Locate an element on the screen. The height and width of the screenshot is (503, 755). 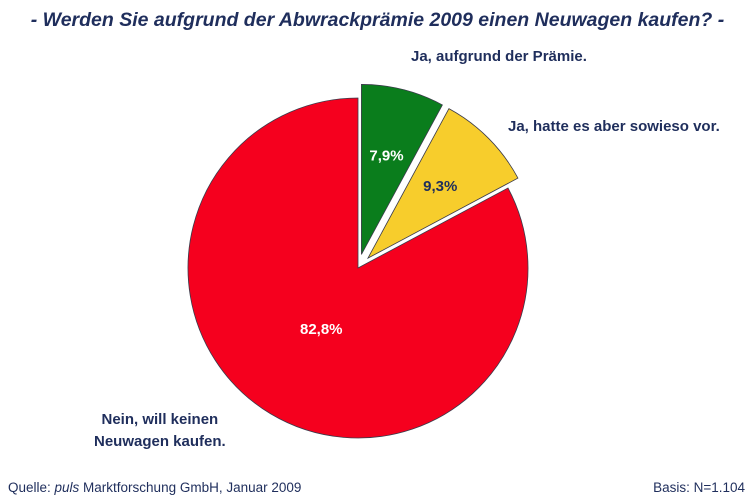
source-rest: Marktforschung GmbH, Januar 2009 is located at coordinates (190, 487).